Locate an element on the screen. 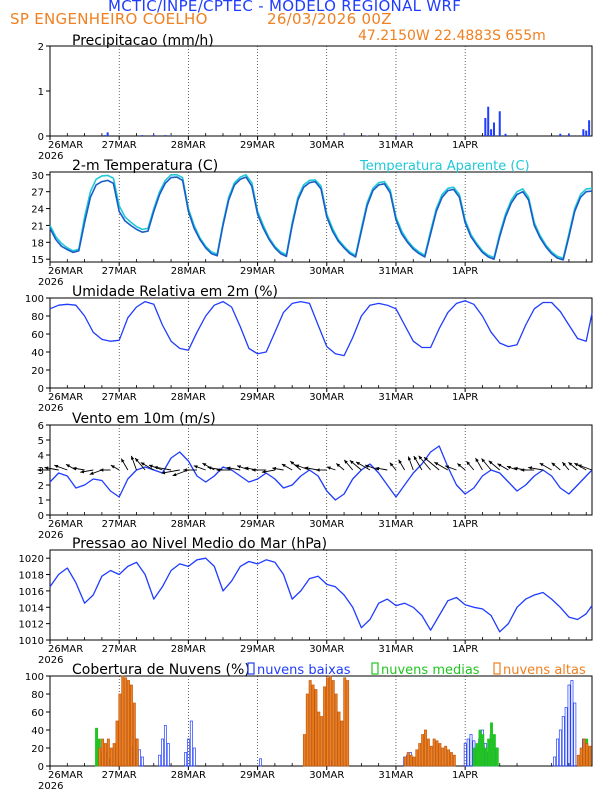 The image size is (612, 792). panel-title-temp: 2-m Temperatura (C) is located at coordinates (145, 166).